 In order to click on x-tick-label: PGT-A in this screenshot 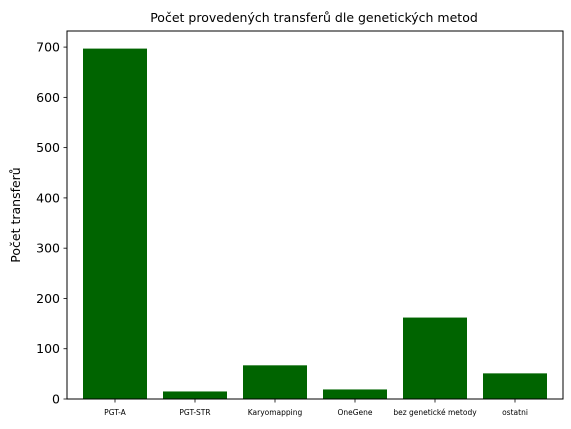, I will do `click(115, 412)`.